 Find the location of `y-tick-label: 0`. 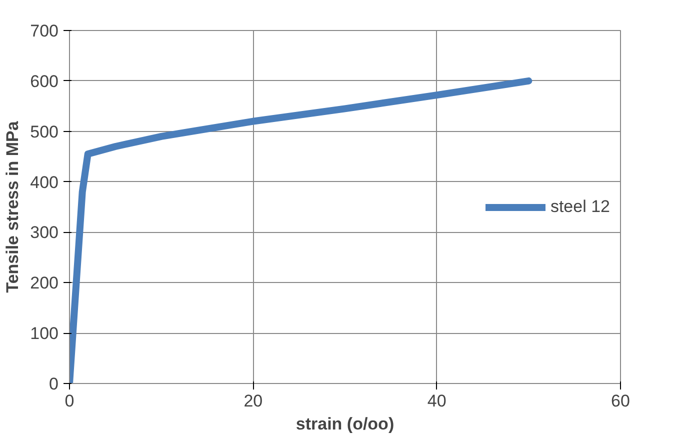

y-tick-label: 0 is located at coordinates (54, 384).